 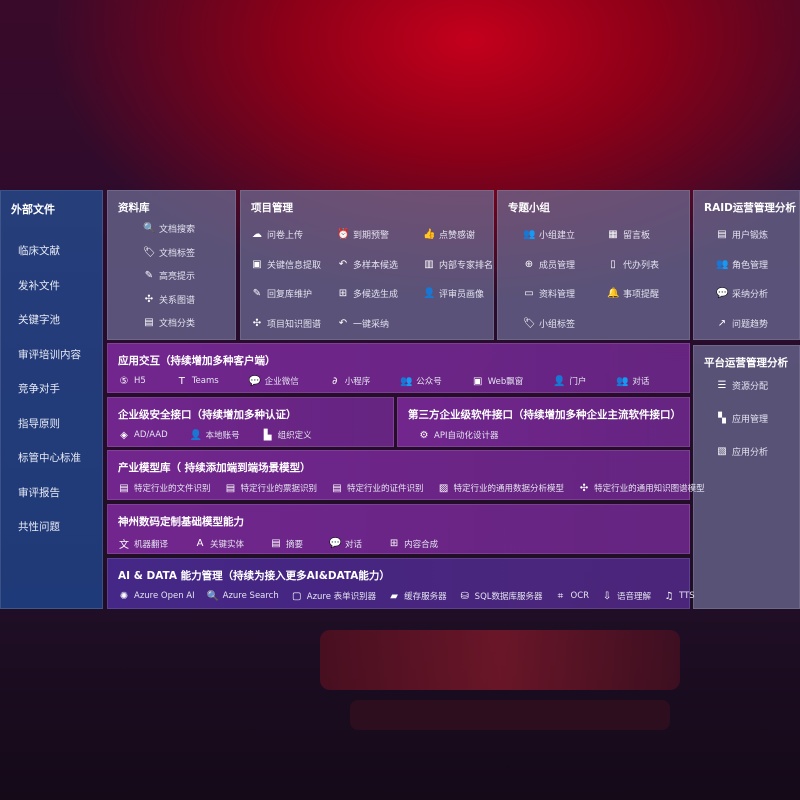 I want to click on feature-item: ▯ 代办列表, so click(x=633, y=264).